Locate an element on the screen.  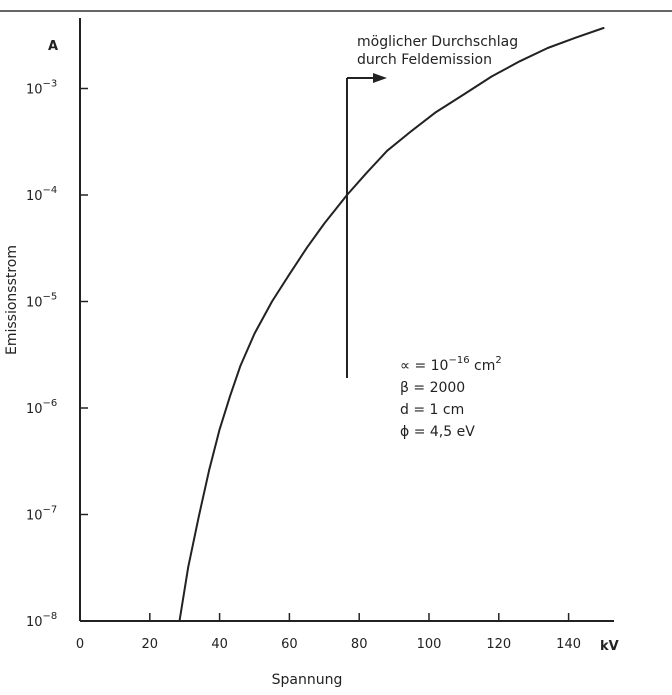
x-tick-label: 20 is located at coordinates (150, 644).